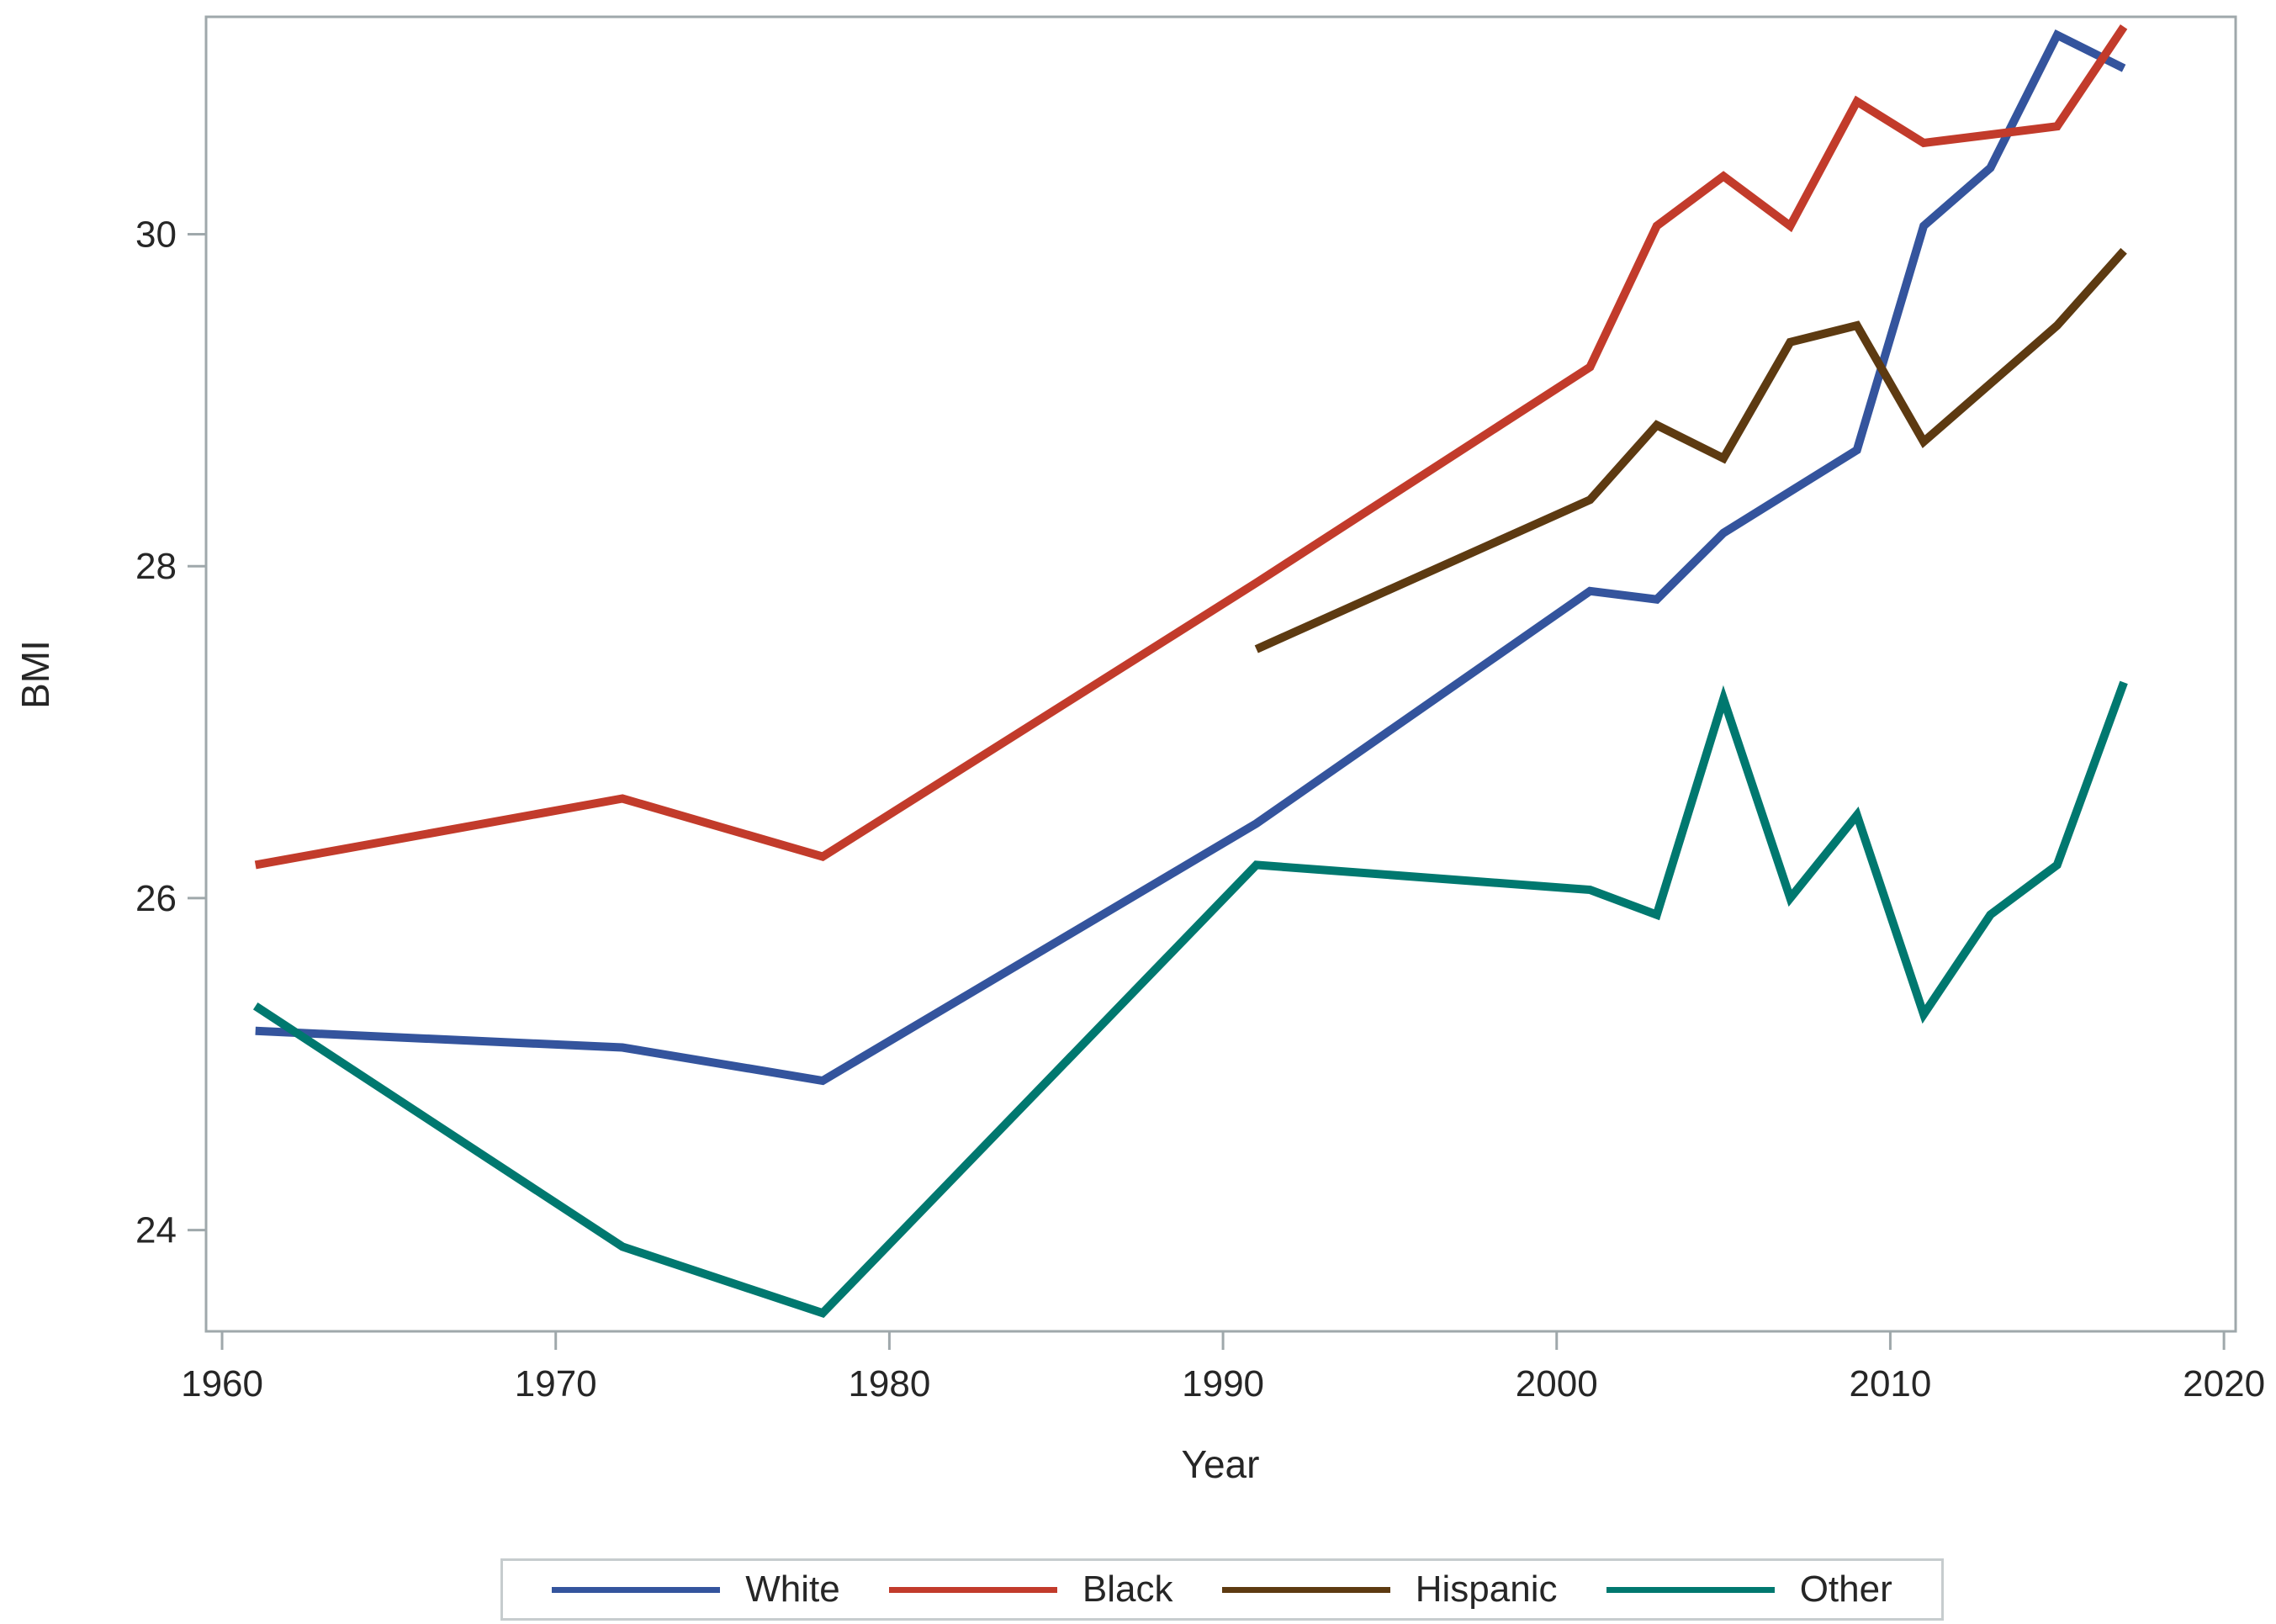  Describe the element at coordinates (1127, 1589) in the screenshot. I see `legend-label-black: Black` at that location.